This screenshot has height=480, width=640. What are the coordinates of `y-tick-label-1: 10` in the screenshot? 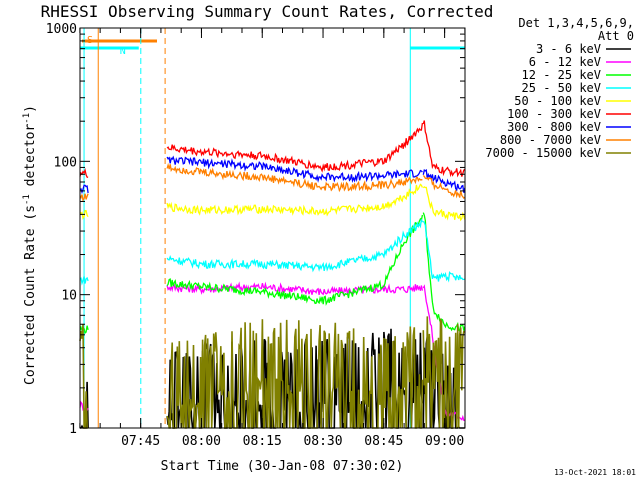 It's located at (69, 296).